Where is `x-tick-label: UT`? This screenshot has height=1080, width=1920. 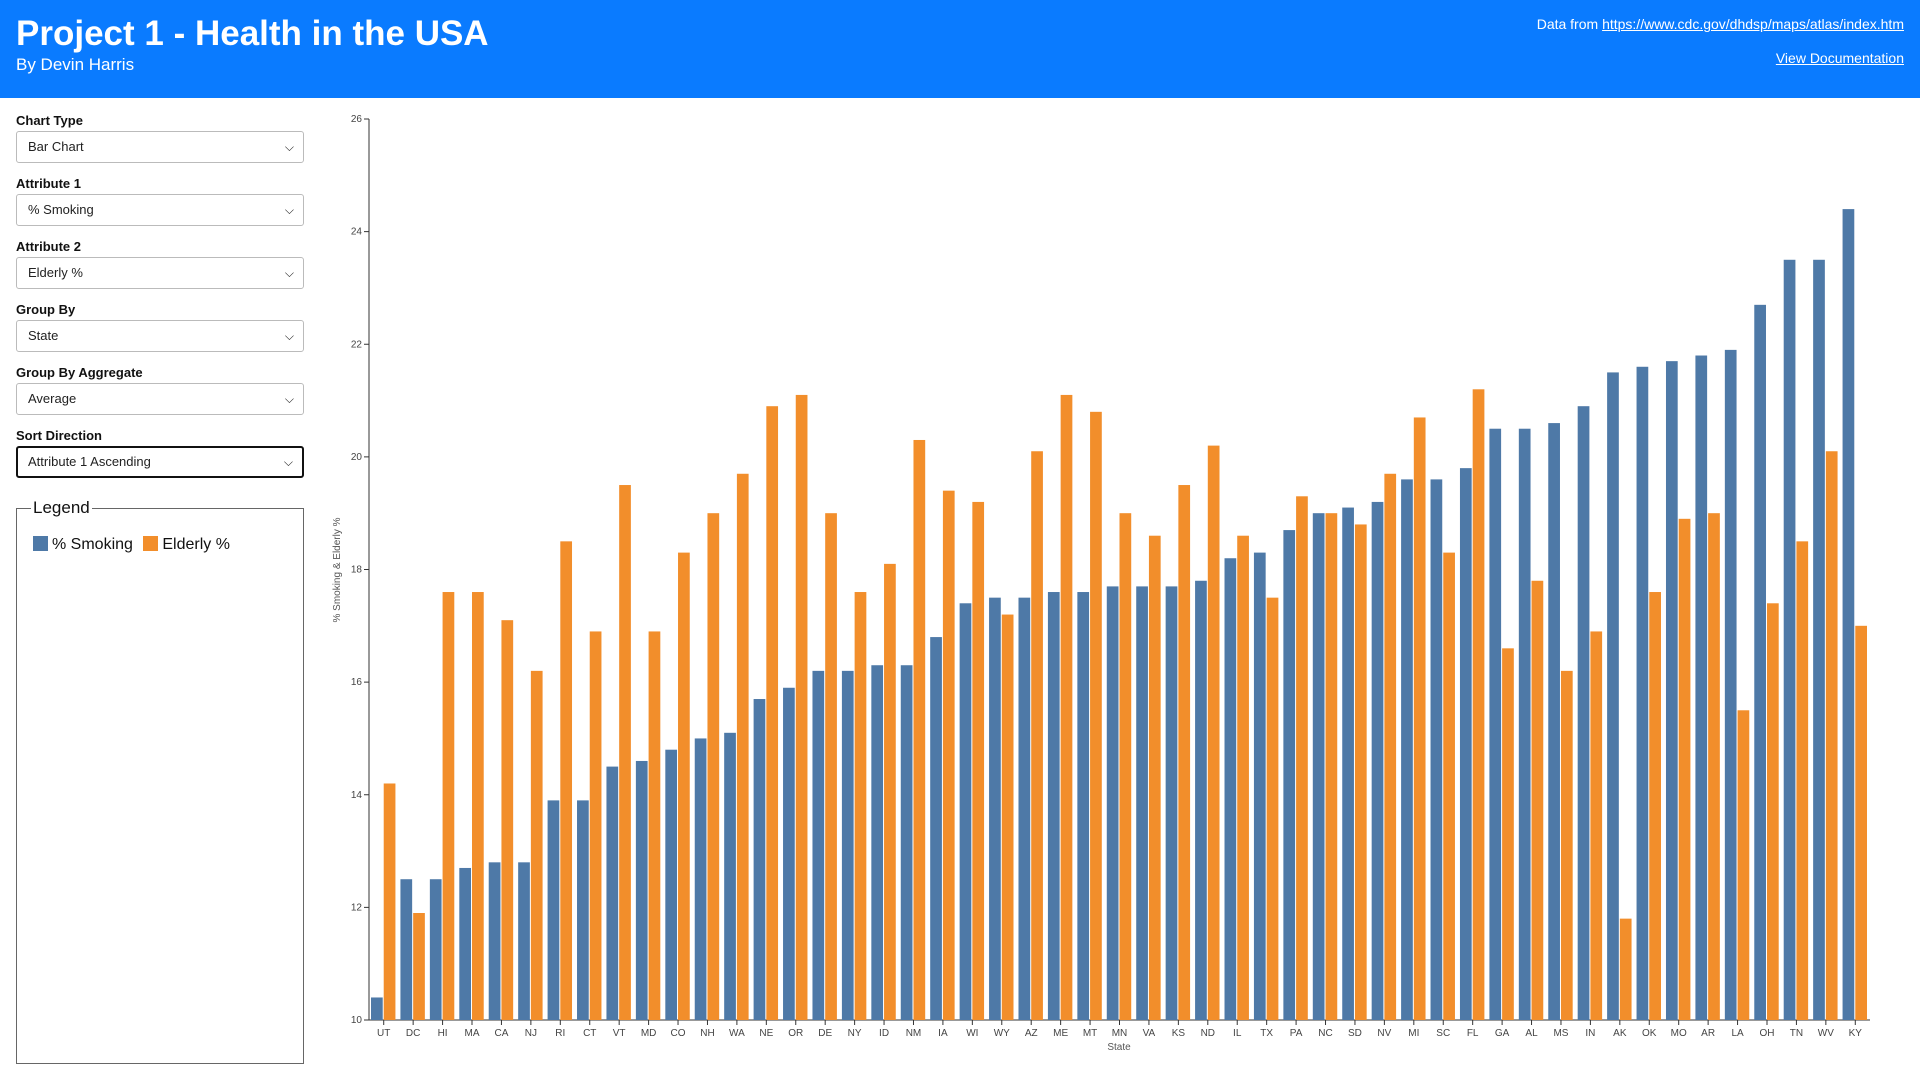
x-tick-label: UT is located at coordinates (383, 1033).